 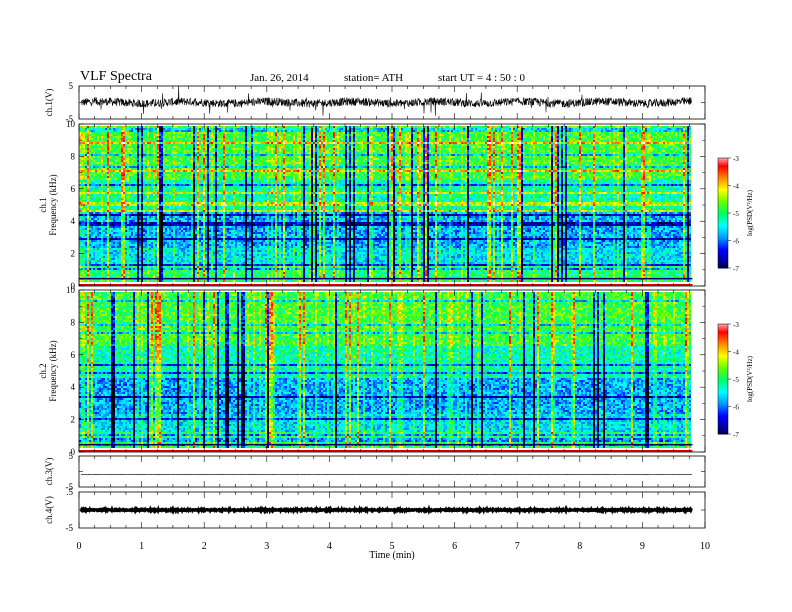 What do you see at coordinates (73, 286) in the screenshot?
I see `y-tick-label: 0` at bounding box center [73, 286].